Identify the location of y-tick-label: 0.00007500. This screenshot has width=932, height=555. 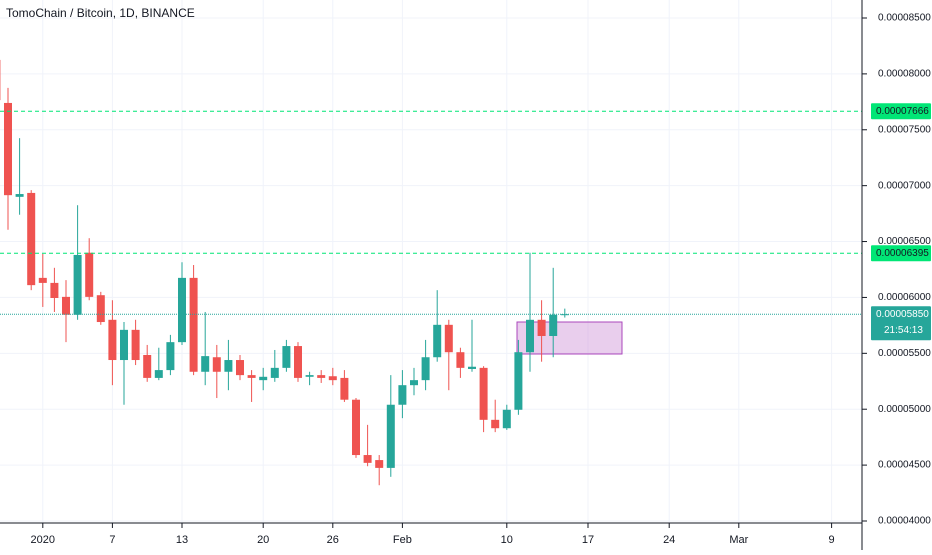
(904, 129).